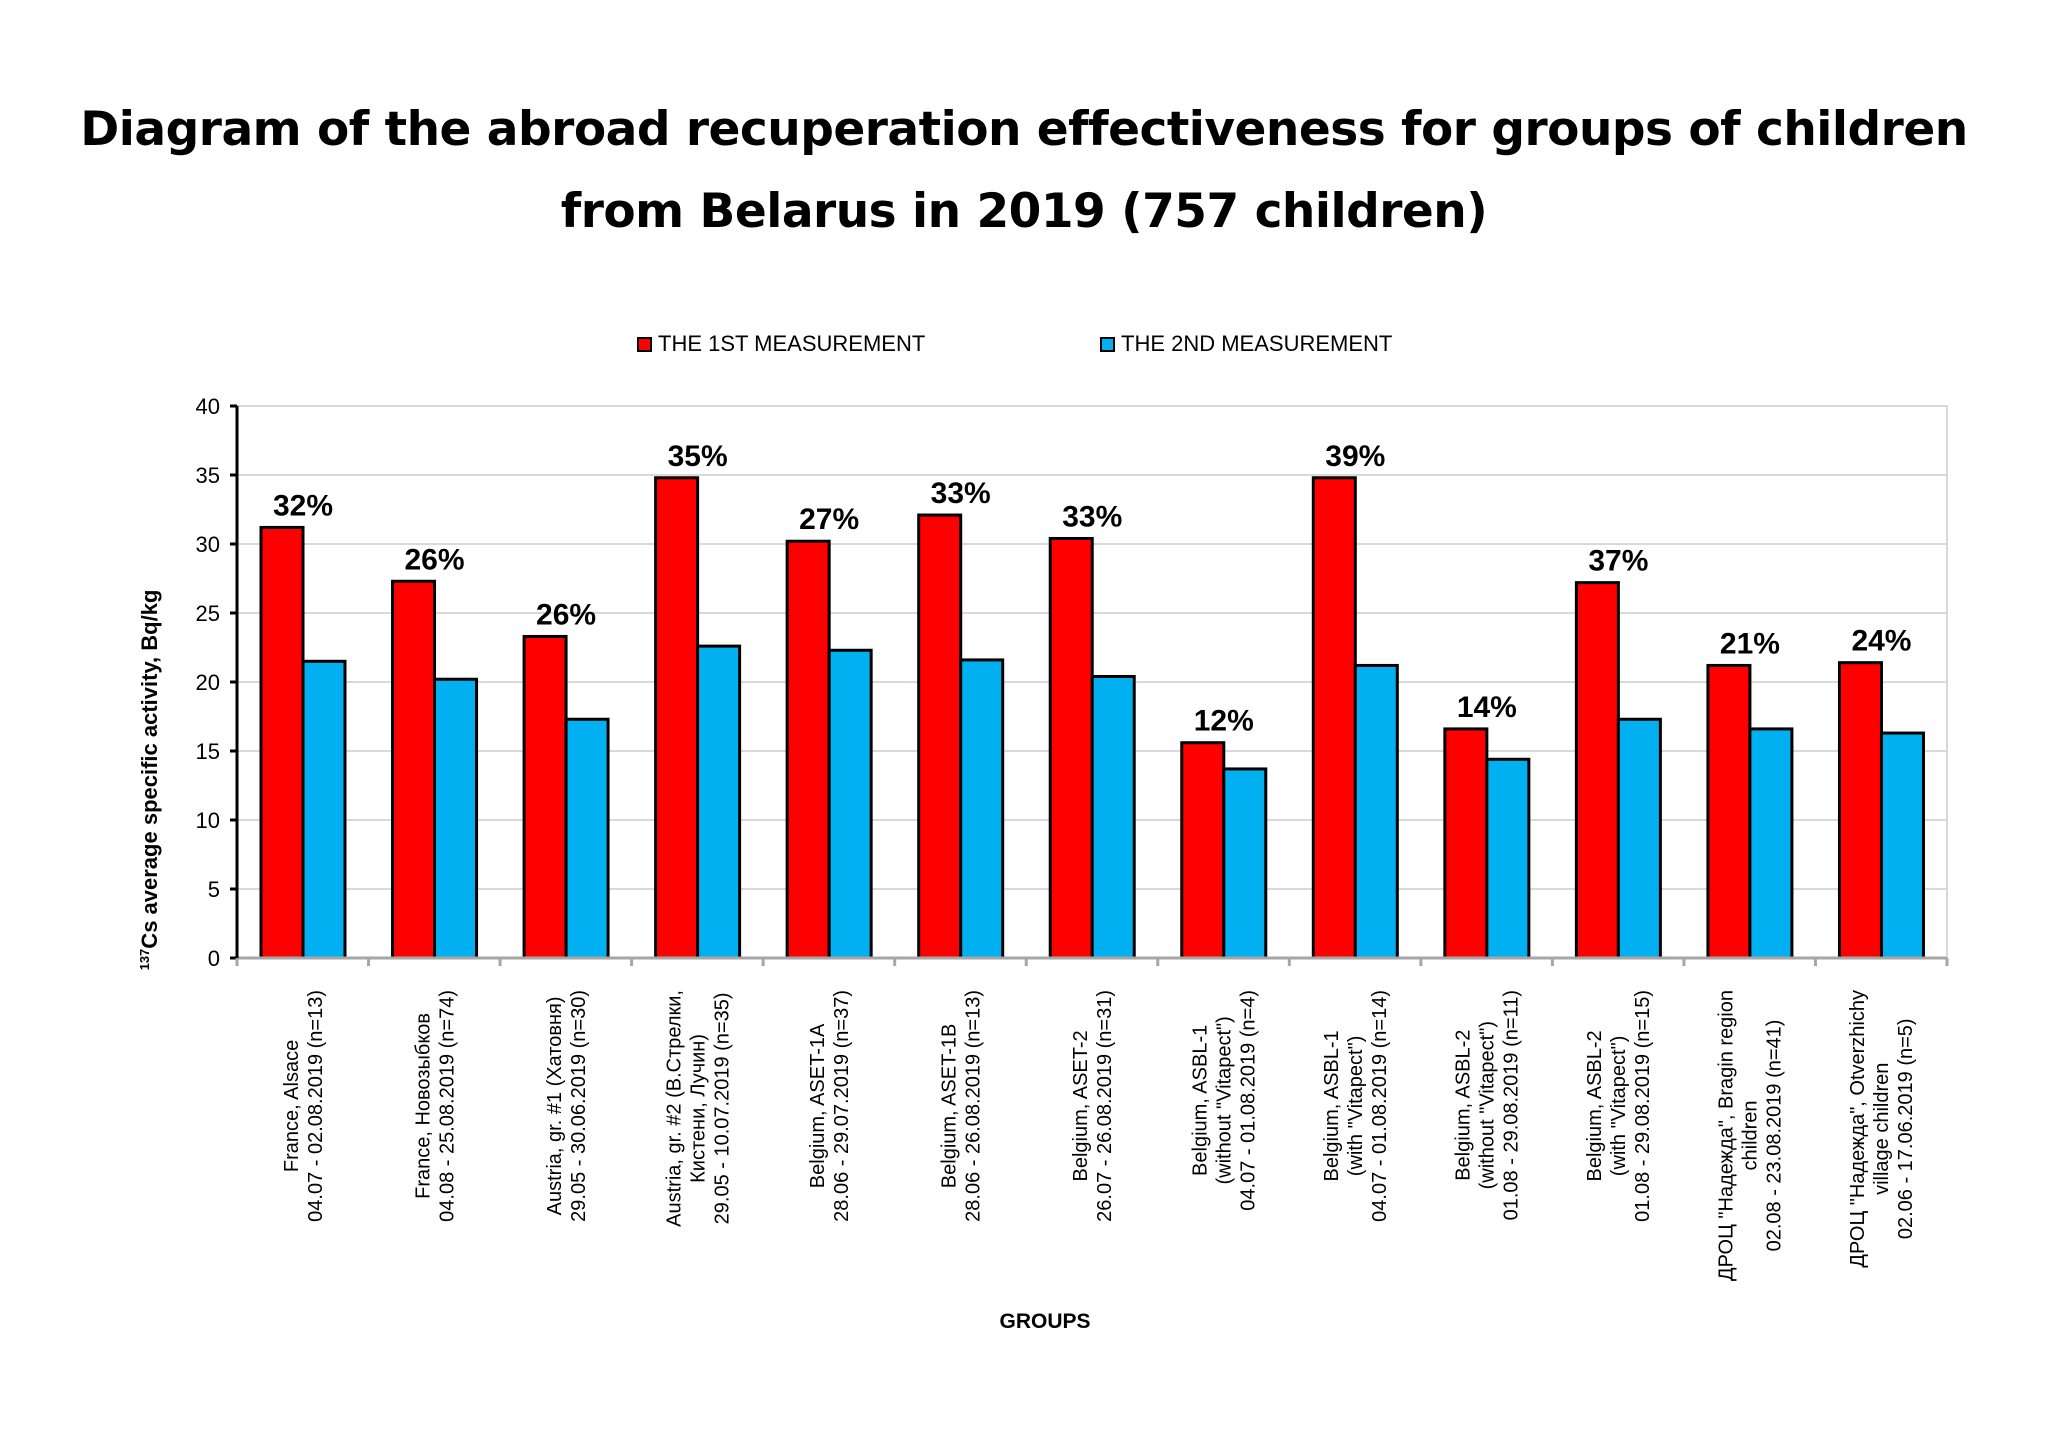 This screenshot has height=1447, width=2048. Describe the element at coordinates (722, 1109) in the screenshot. I see `x-category-label-line: 29.05 - 10.07.2019 (n=35)` at that location.